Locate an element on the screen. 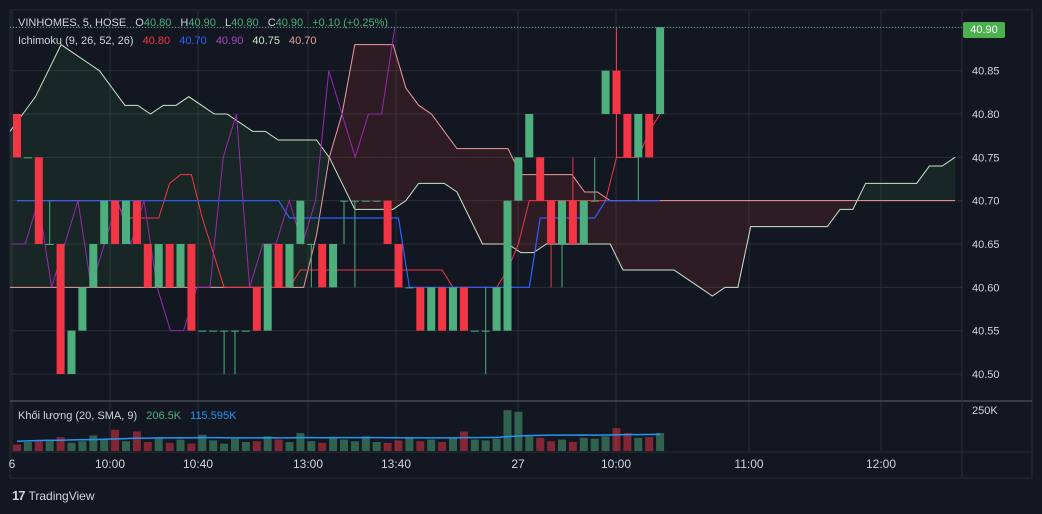 Image resolution: width=1042 pixels, height=514 pixels. y-tick-label: 40.60 is located at coordinates (986, 288).